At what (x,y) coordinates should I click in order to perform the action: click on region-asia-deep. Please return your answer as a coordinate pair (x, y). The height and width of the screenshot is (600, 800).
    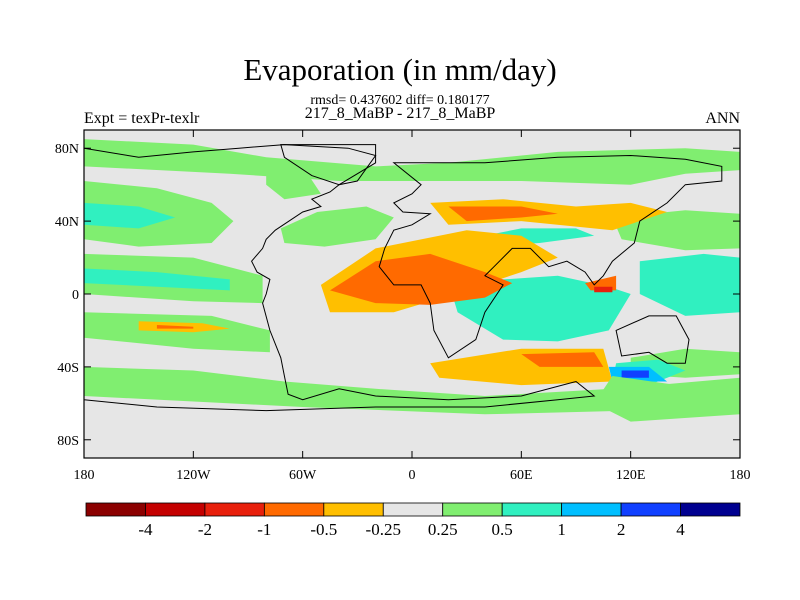
    Looking at the image, I should click on (503, 214).